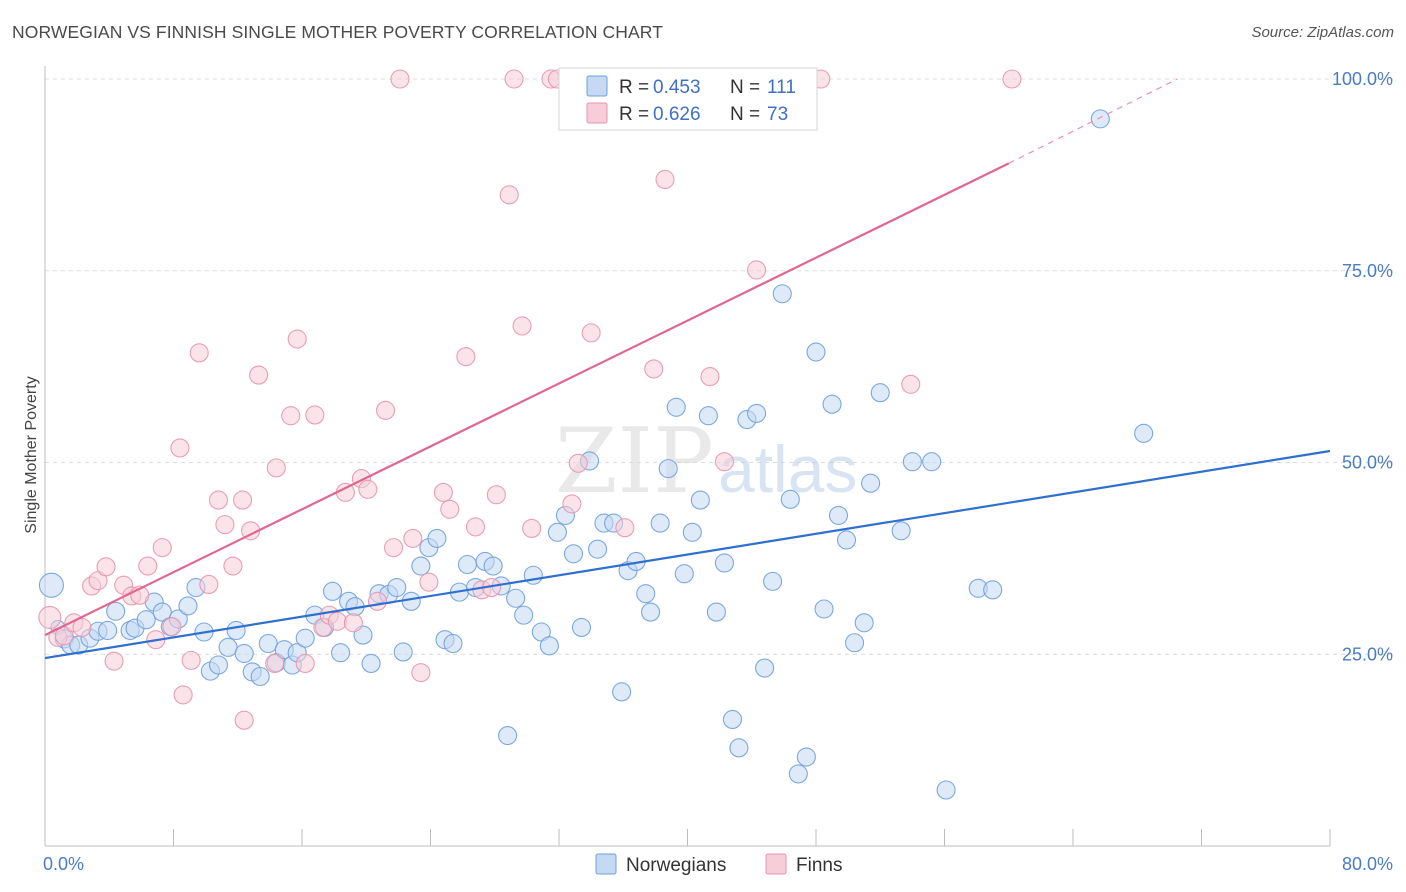 This screenshot has height=892, width=1406. What do you see at coordinates (1367, 654) in the screenshot?
I see `y-tick-label: 25.0%` at bounding box center [1367, 654].